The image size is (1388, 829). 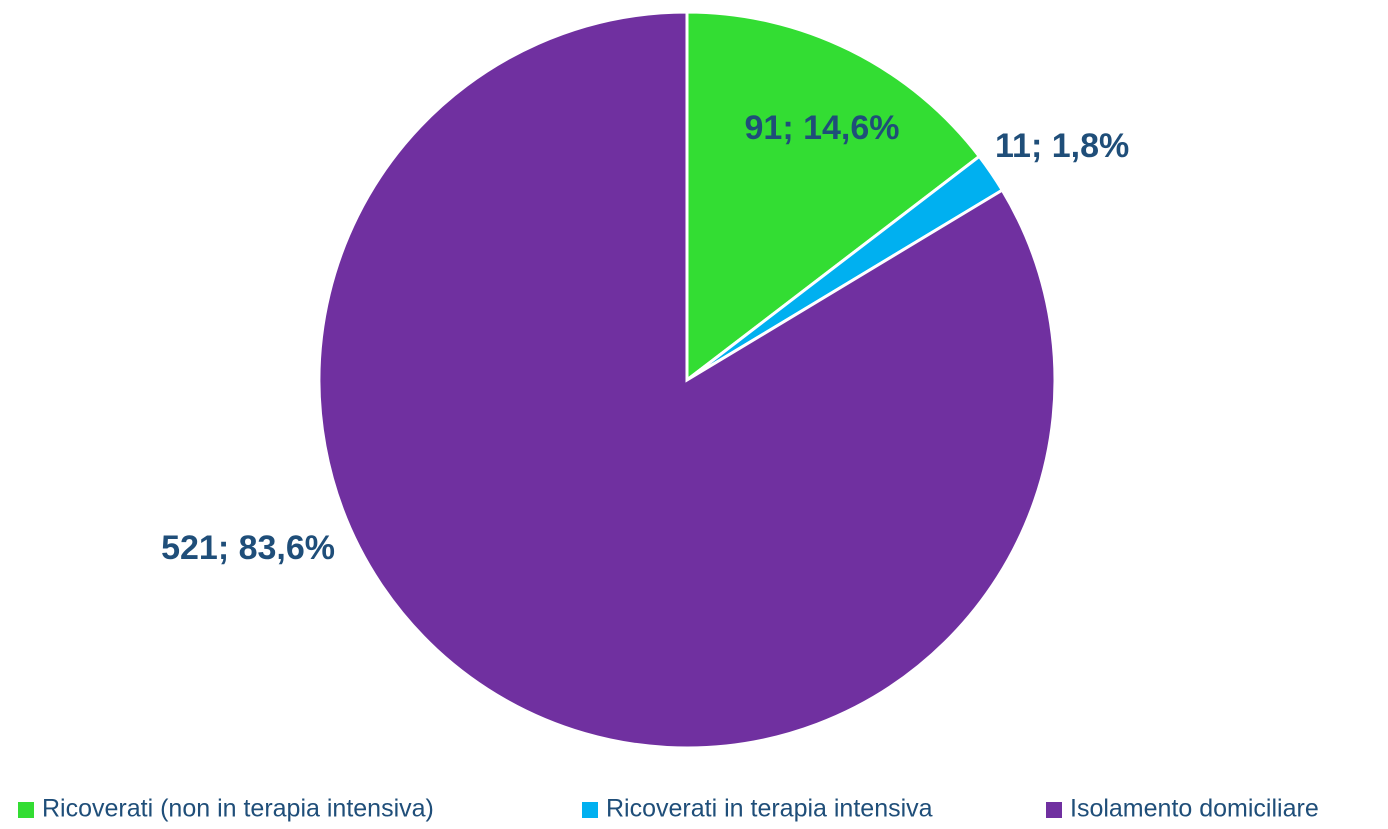 I want to click on legend-label: Ricoverati in terapia intensiva, so click(x=769, y=809).